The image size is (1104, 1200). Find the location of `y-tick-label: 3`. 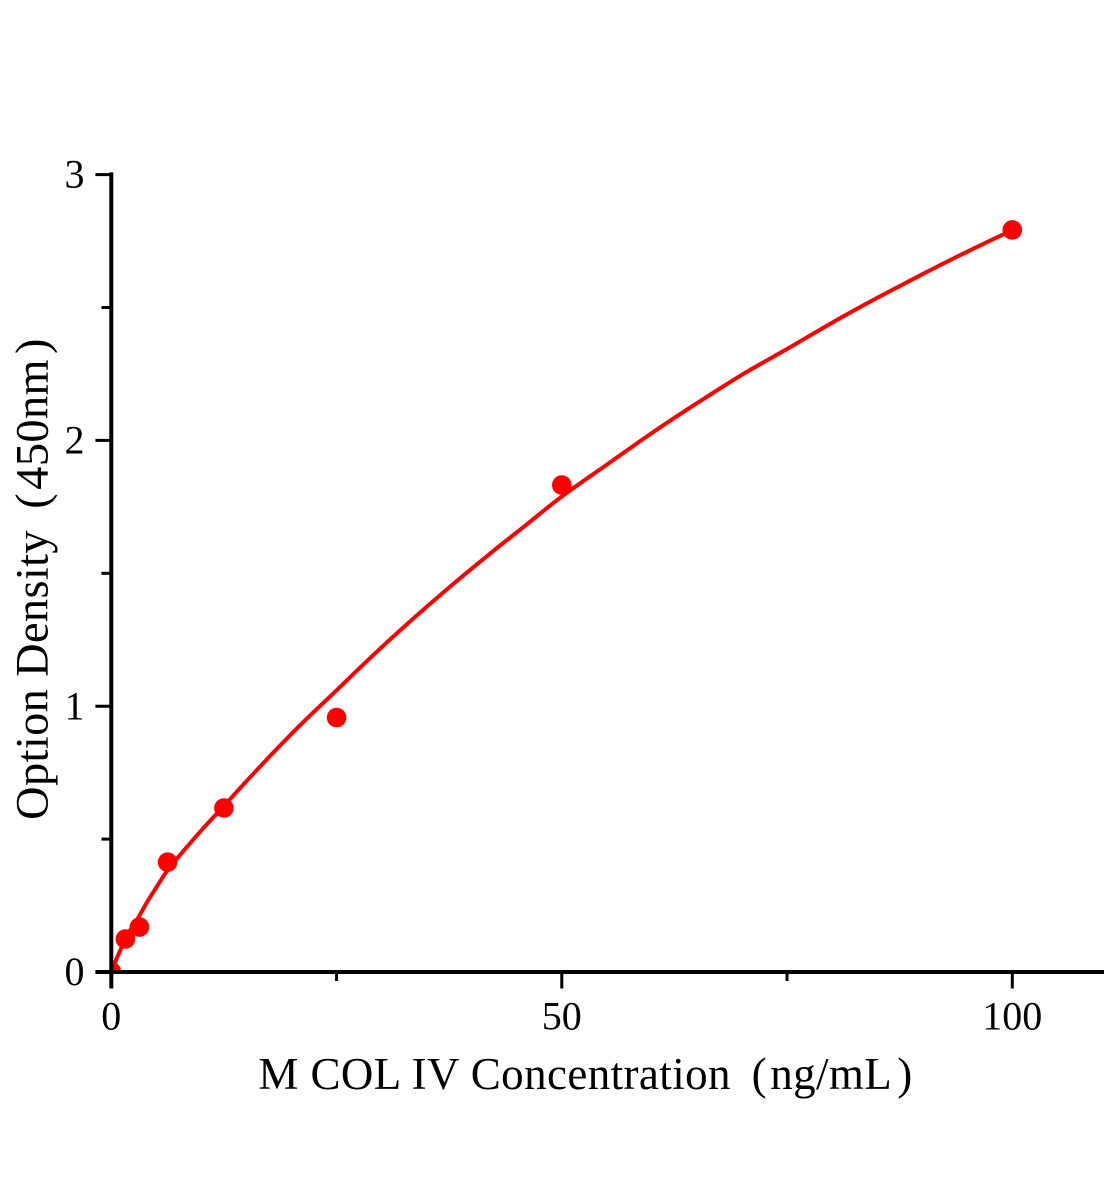

y-tick-label: 3 is located at coordinates (75, 174).